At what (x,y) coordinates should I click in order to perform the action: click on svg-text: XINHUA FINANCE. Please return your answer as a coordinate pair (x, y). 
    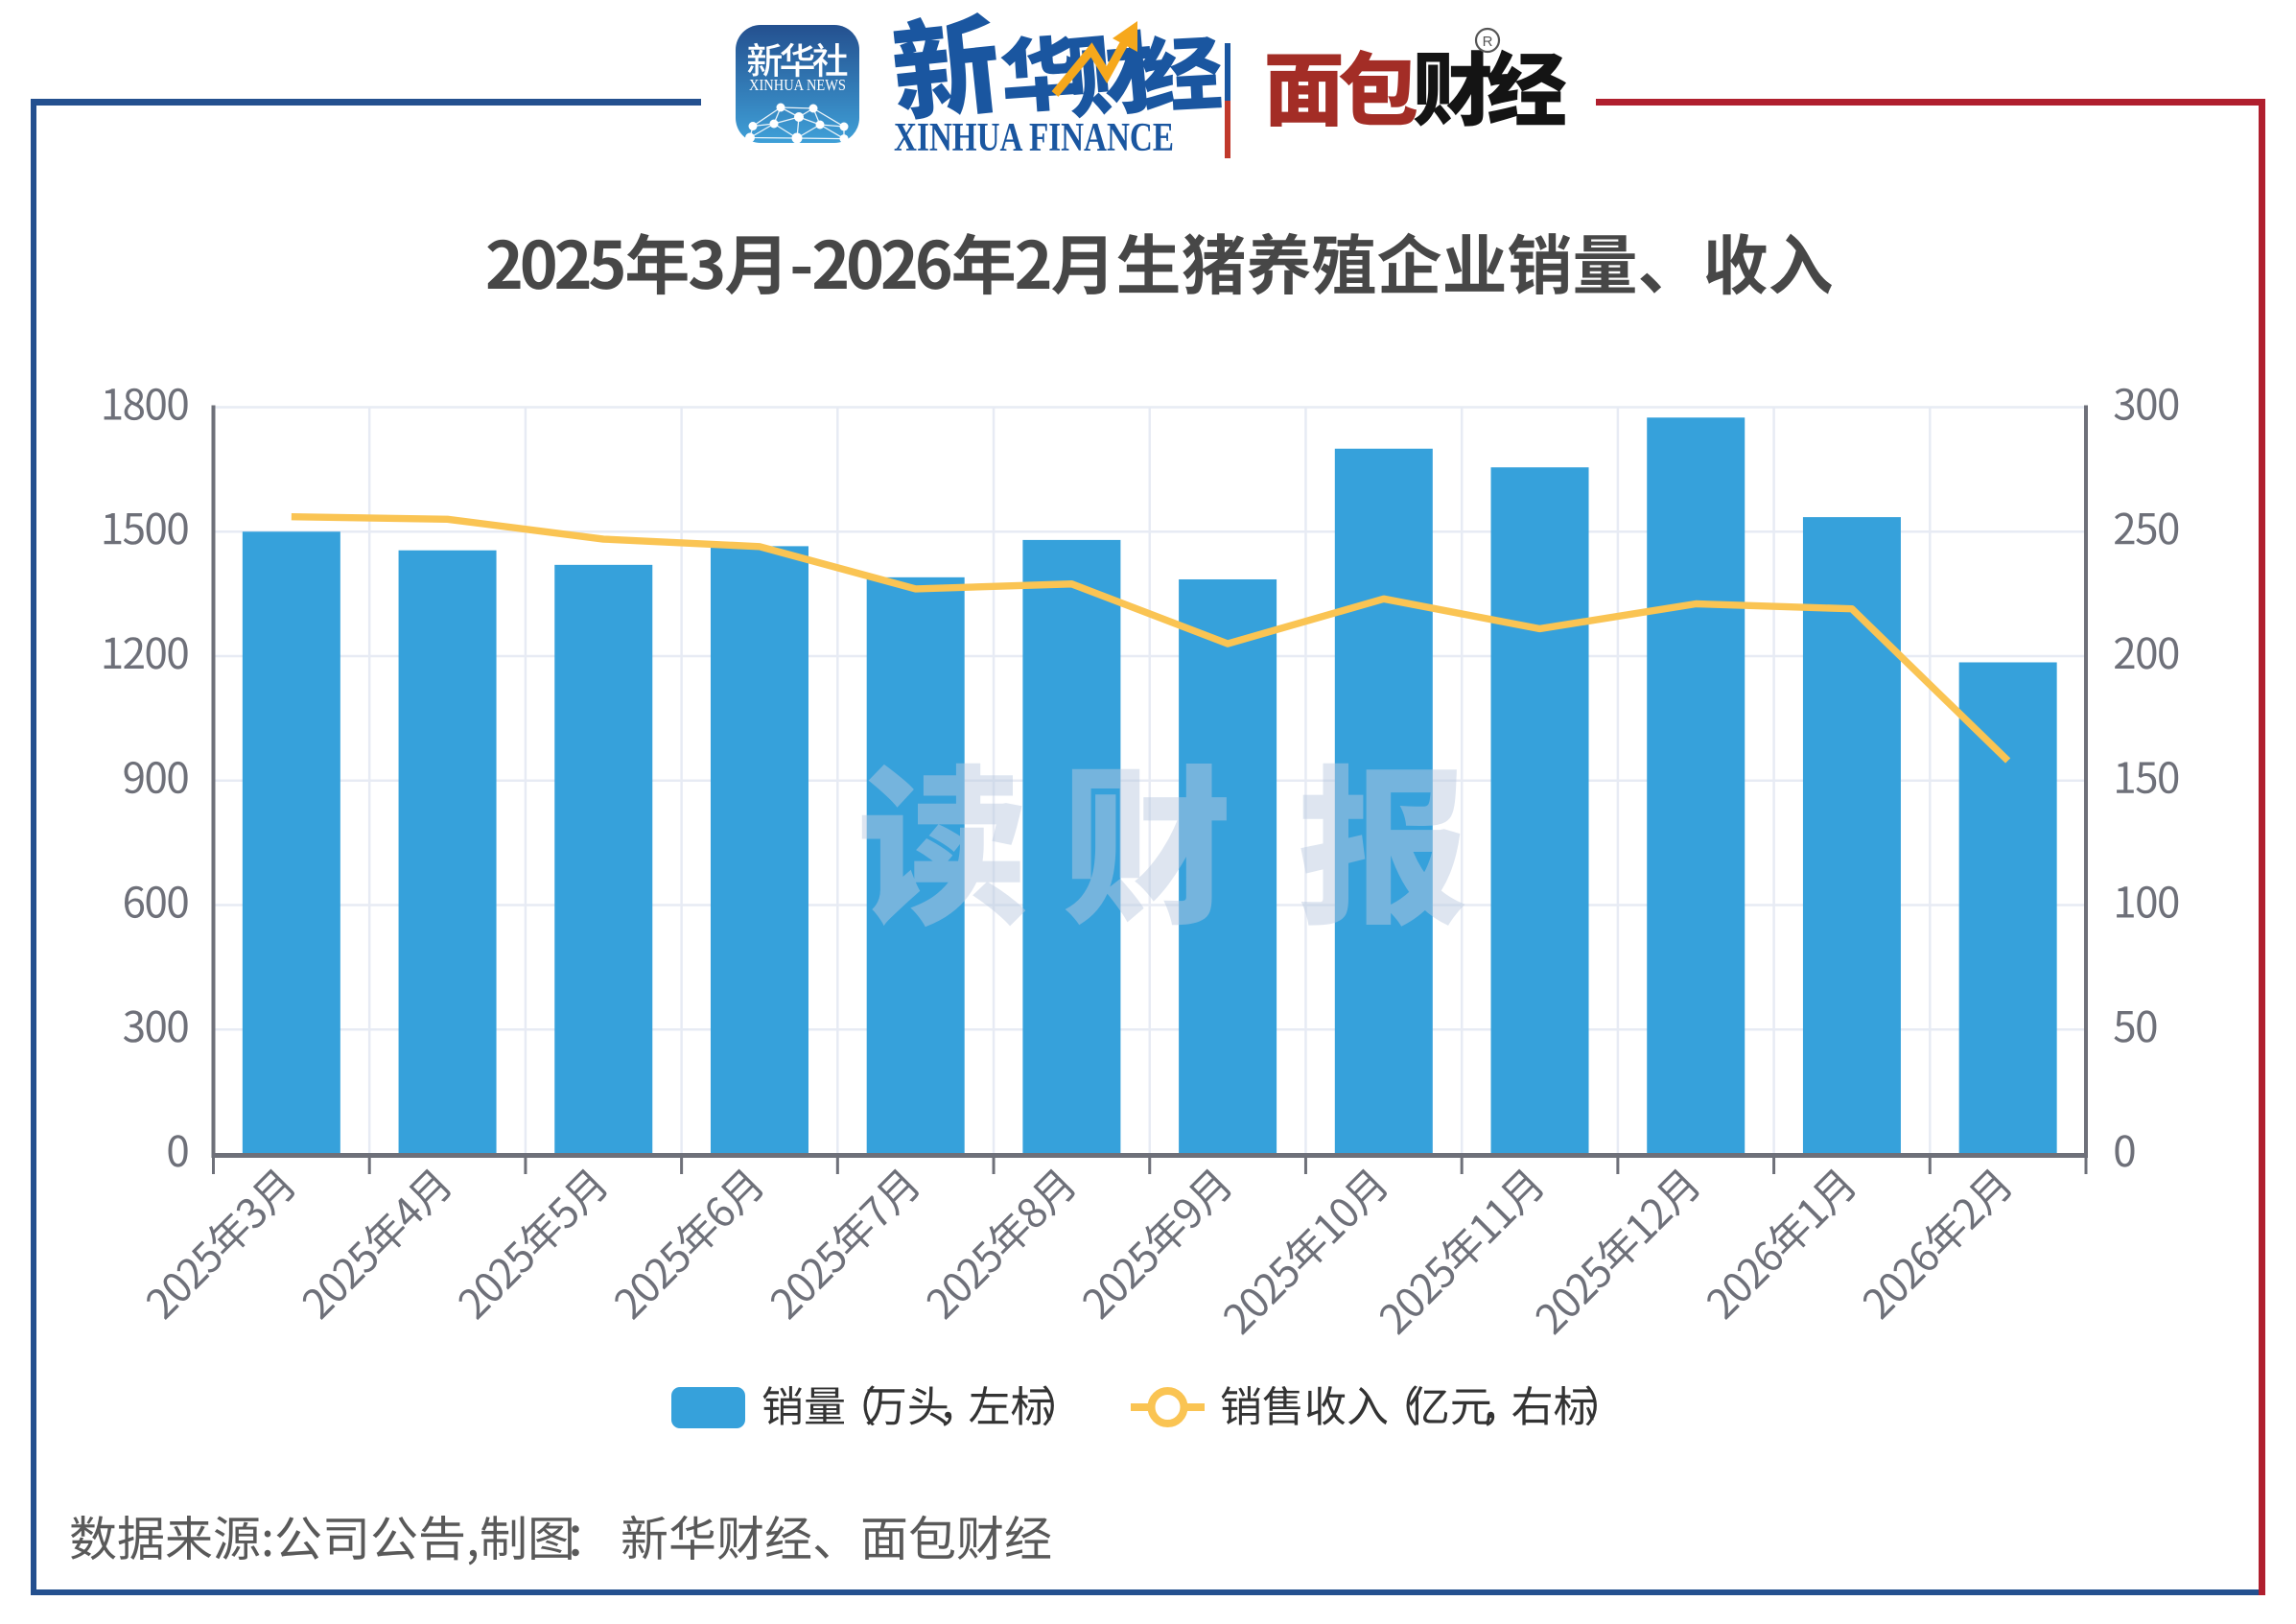
    Looking at the image, I should click on (1034, 138).